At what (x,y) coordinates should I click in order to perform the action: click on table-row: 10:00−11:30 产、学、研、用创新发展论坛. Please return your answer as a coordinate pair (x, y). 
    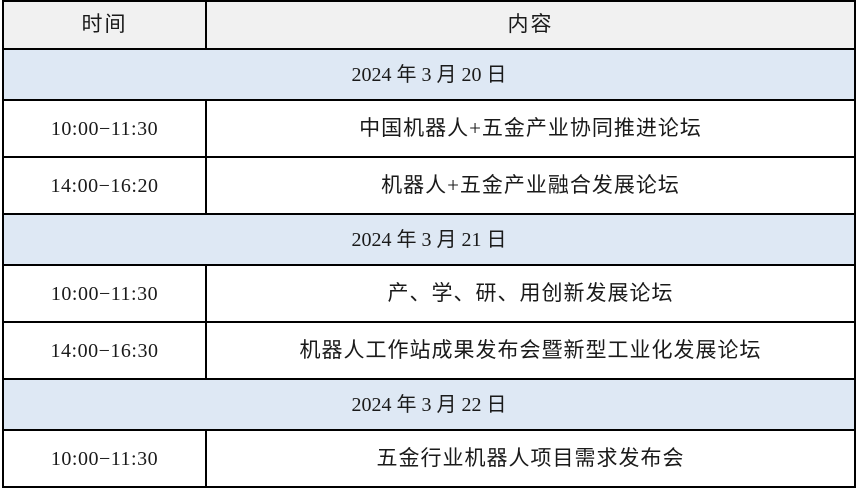
    Looking at the image, I should click on (429, 293).